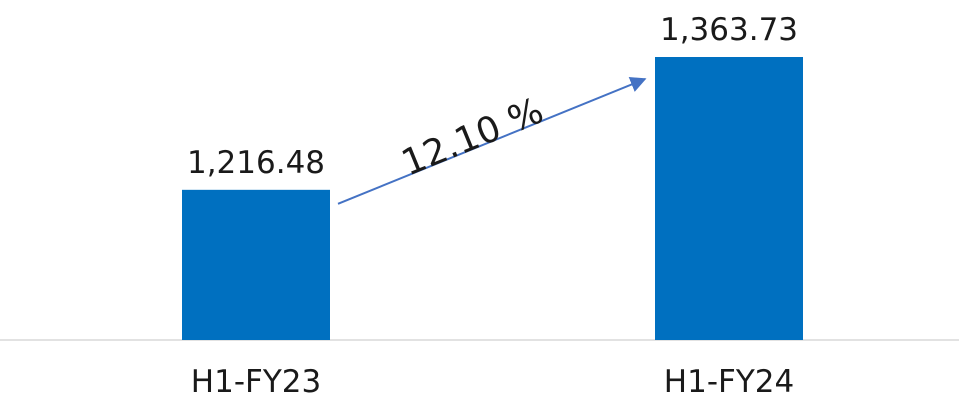 This screenshot has height=403, width=959. What do you see at coordinates (256, 382) in the screenshot?
I see `category-label-h1-fy23: H1-FY23` at bounding box center [256, 382].